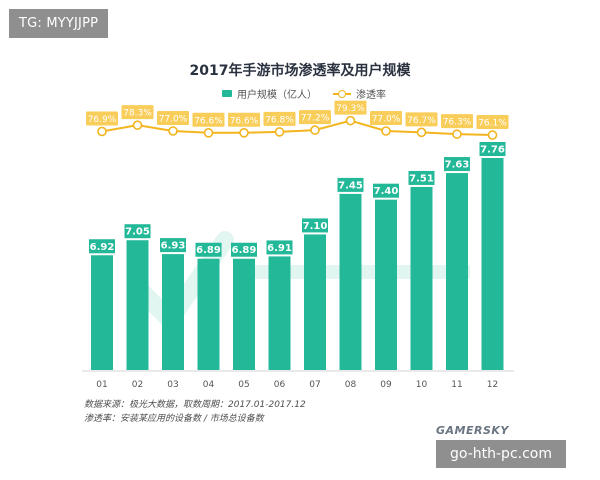 The image size is (600, 480). I want to click on bar-value-label-05: 6.89, so click(244, 250).